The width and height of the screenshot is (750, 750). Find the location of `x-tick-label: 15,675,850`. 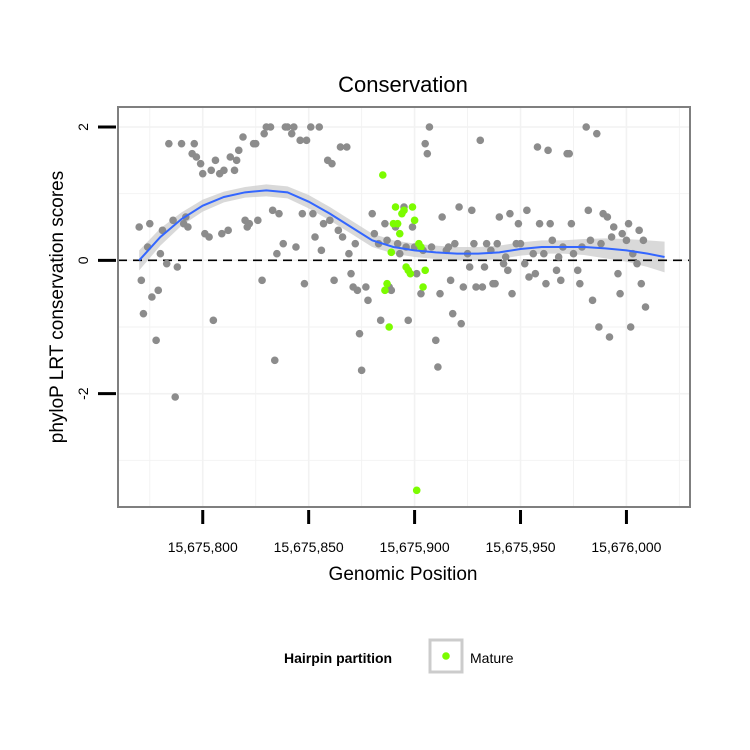

x-tick-label: 15,675,850 is located at coordinates (309, 547).